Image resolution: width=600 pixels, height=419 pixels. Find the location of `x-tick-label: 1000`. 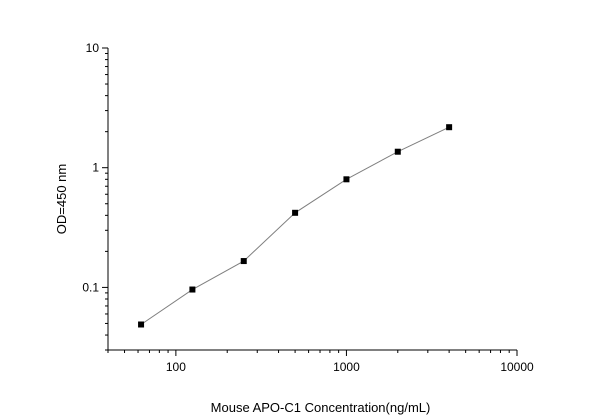

x-tick-label: 1000 is located at coordinates (346, 367).